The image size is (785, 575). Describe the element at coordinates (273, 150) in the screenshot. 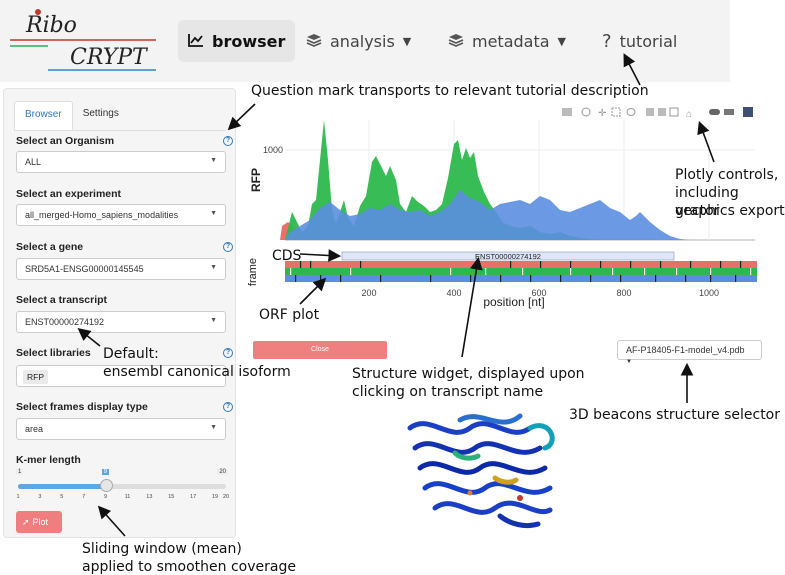

I see `y-tick-label: 1000` at that location.